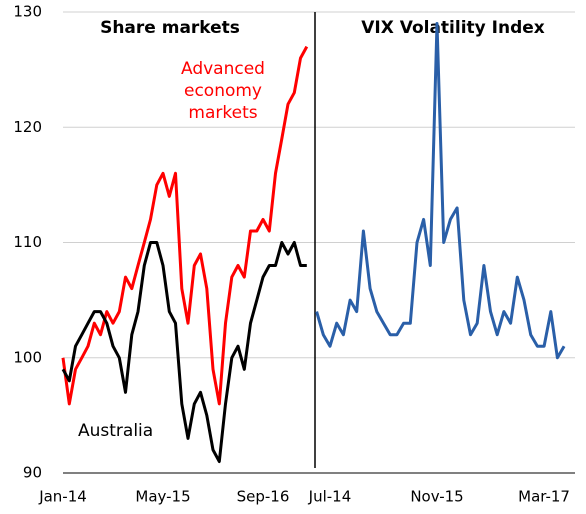  I want to click on panel-title: Share markets, so click(170, 28).